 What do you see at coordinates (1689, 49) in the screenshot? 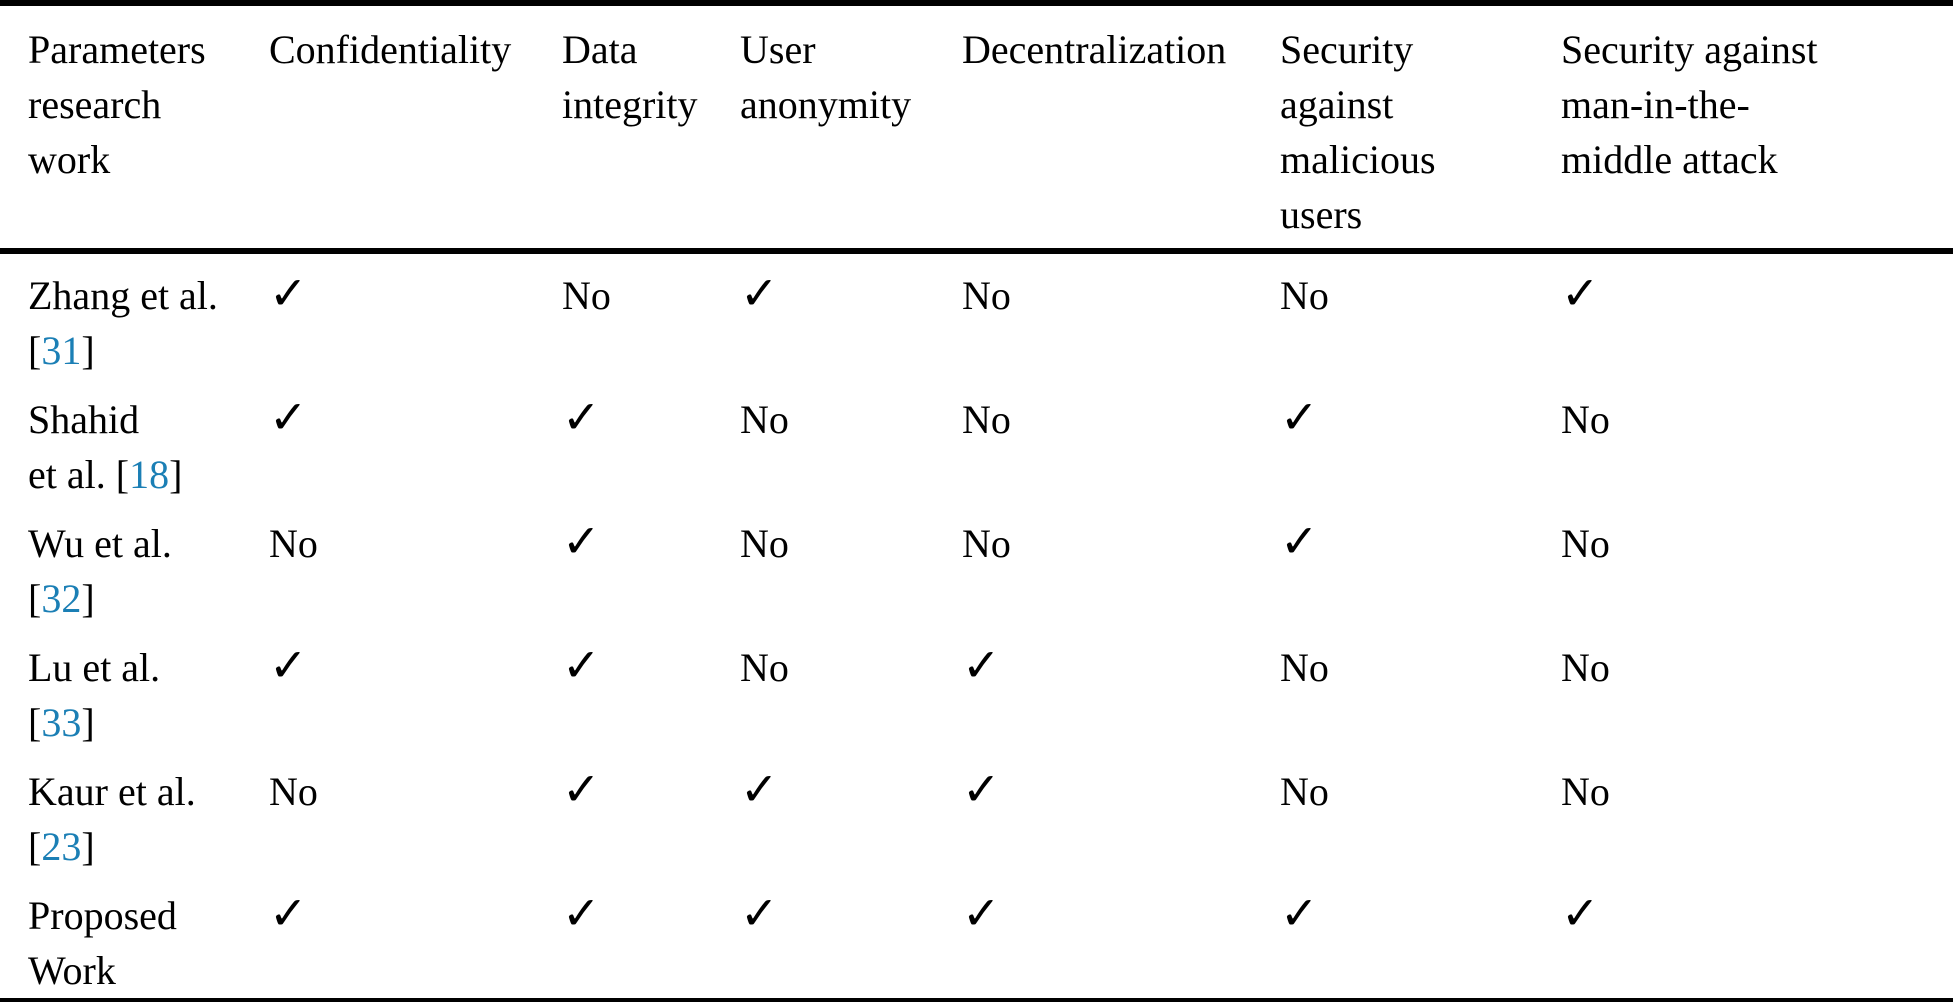
I see `column-header-line: Security against` at bounding box center [1689, 49].